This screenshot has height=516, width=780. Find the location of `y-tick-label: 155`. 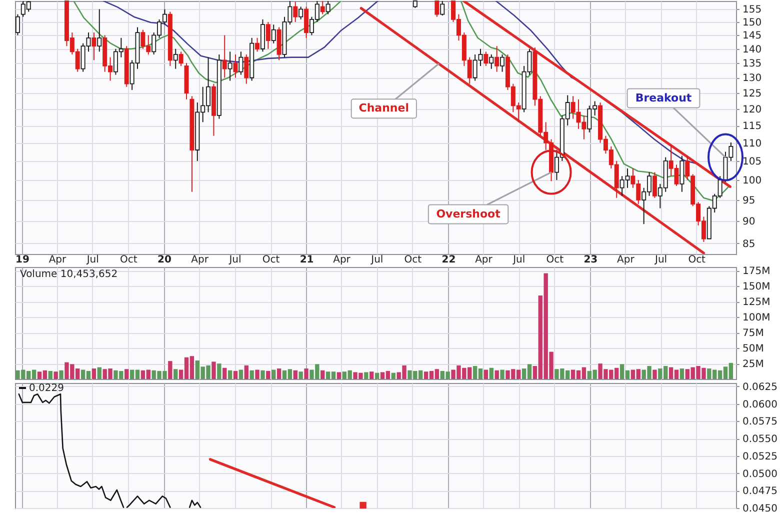

y-tick-label: 155 is located at coordinates (752, 10).